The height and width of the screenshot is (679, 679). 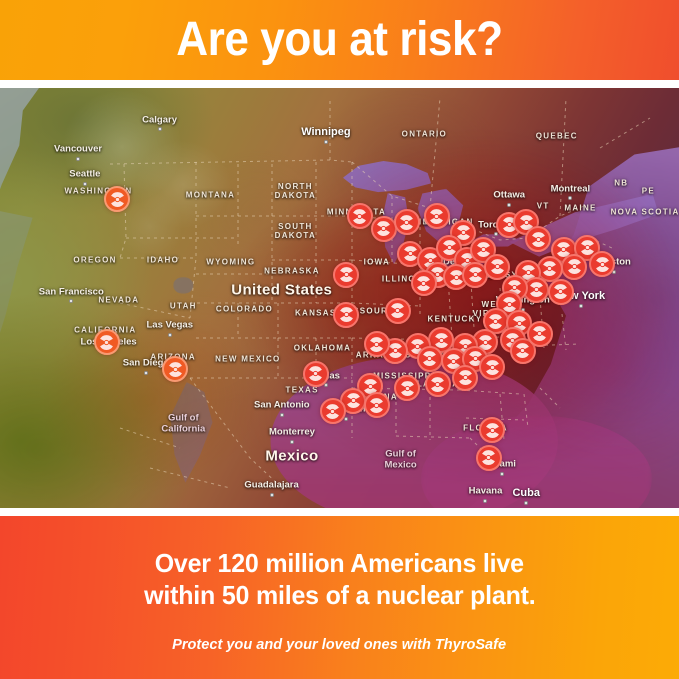 What do you see at coordinates (119, 300) in the screenshot?
I see `map-label-state: NEVADA` at bounding box center [119, 300].